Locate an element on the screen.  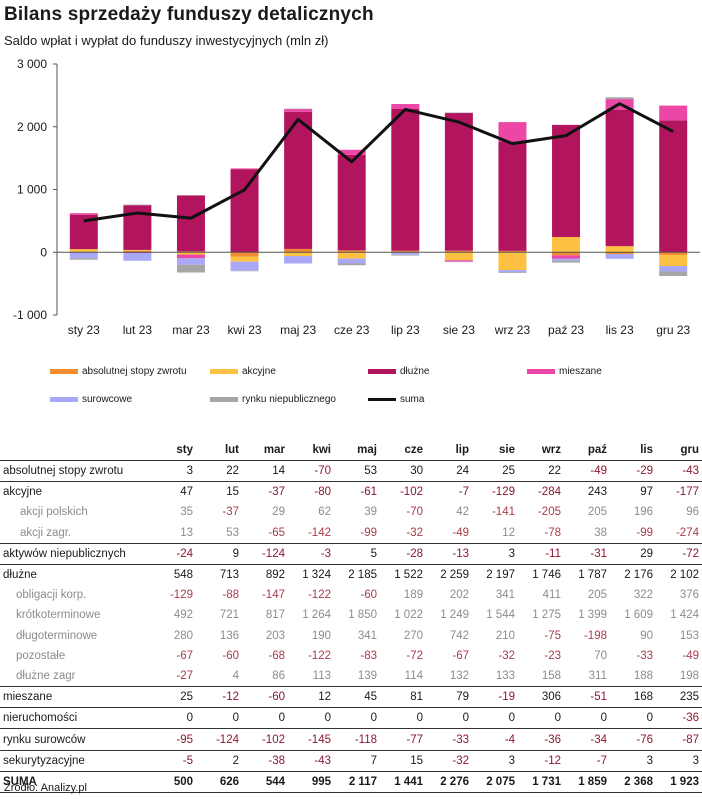
row-label: rynku surowców is located at coordinates (75, 739).